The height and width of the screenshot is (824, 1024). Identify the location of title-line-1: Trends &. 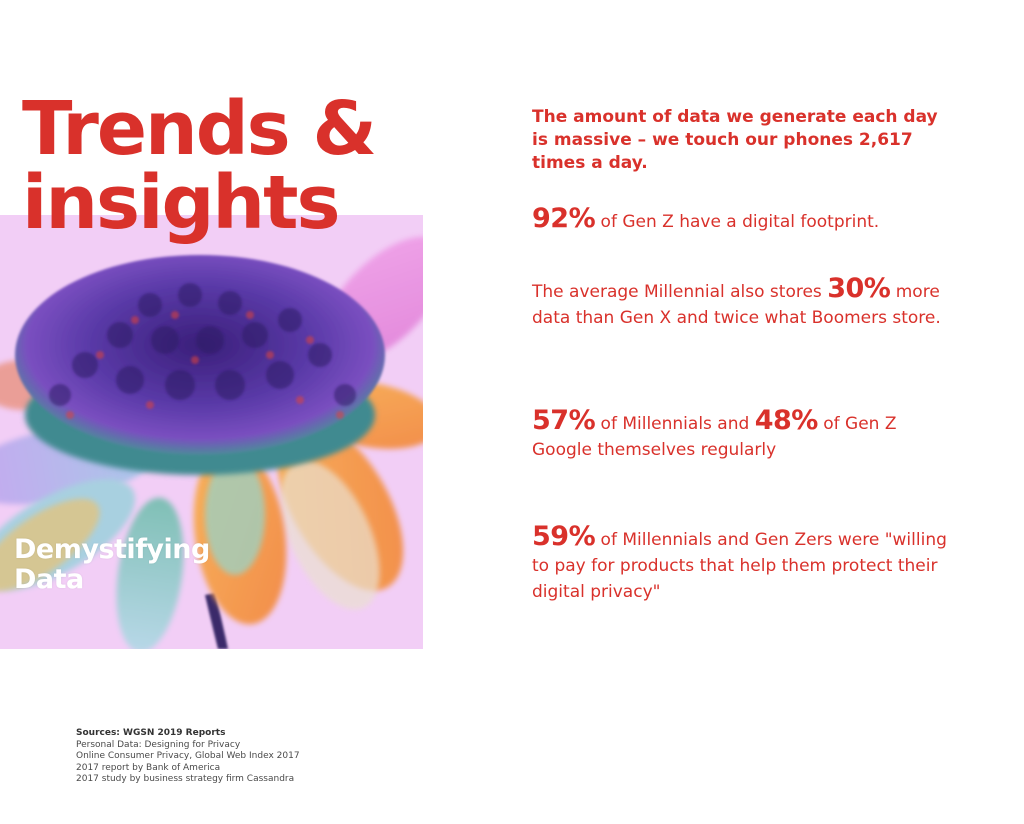
(199, 129).